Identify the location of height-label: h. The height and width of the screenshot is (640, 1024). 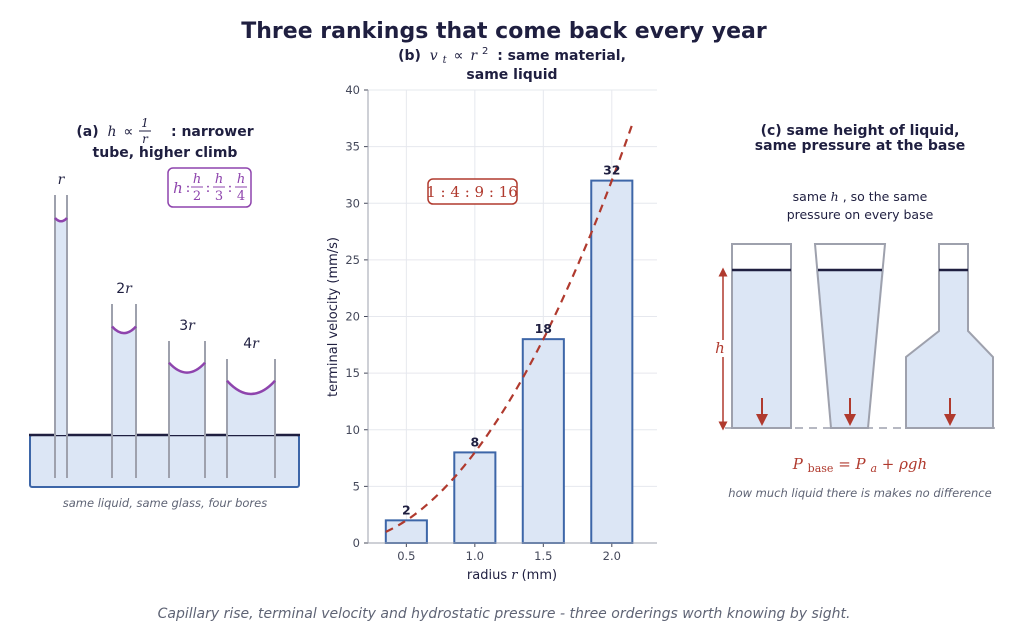
(720, 348).